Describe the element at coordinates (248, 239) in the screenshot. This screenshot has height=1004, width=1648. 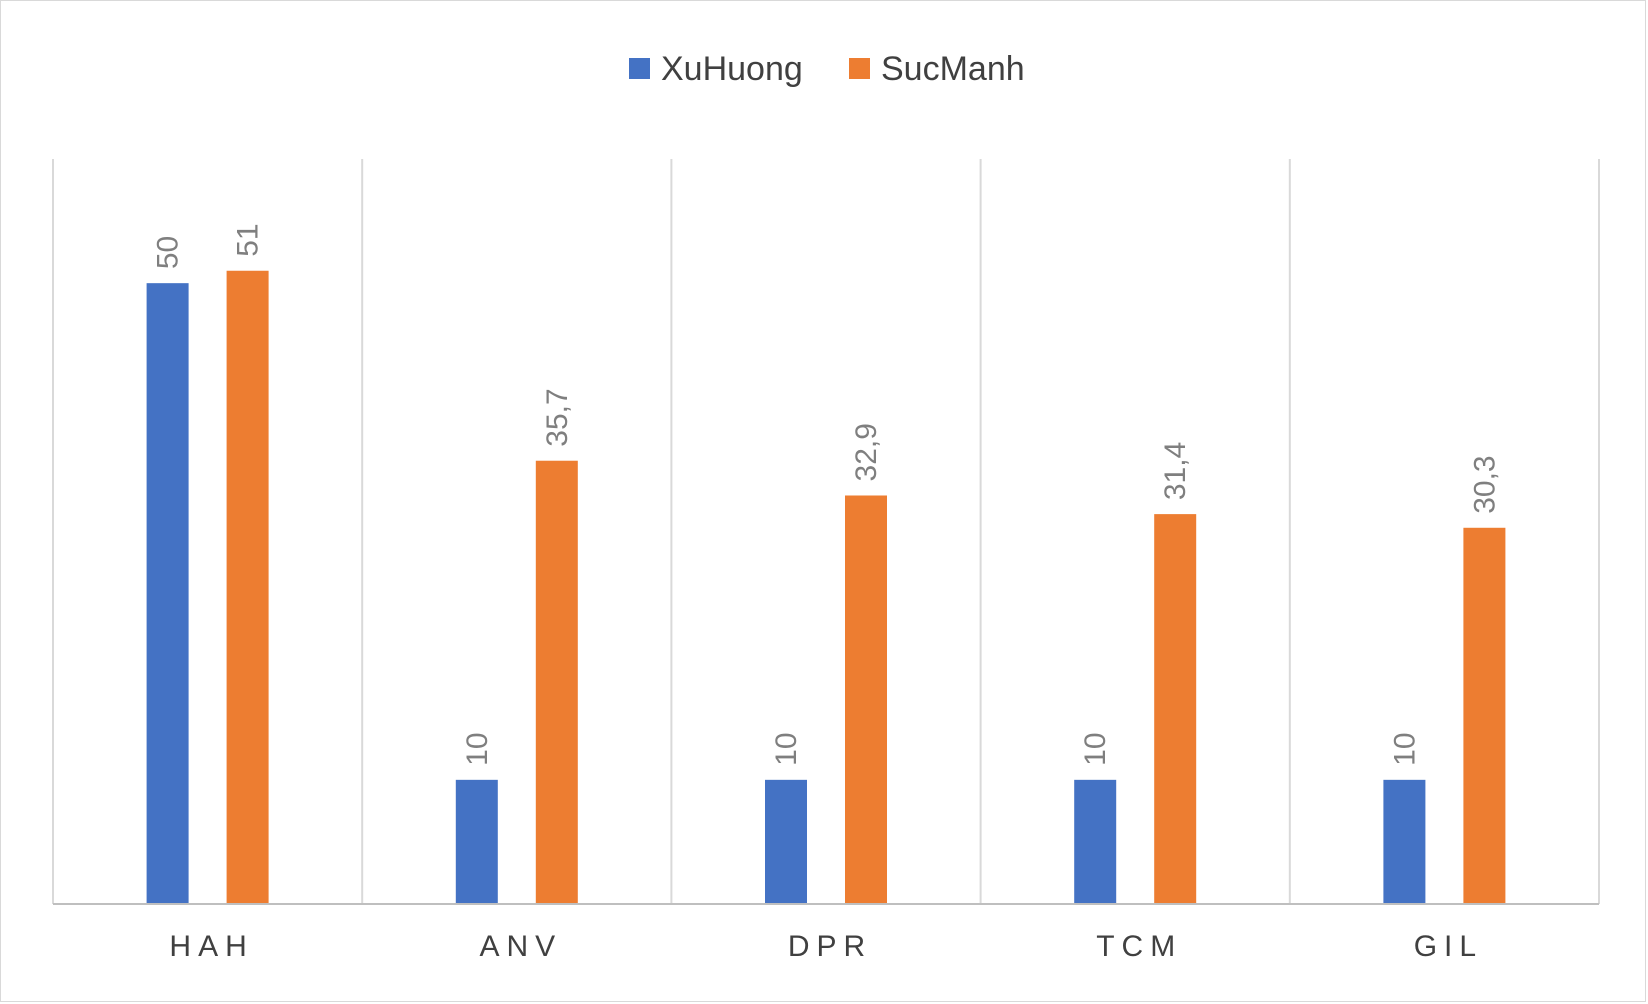
I see `data-label: 51` at that location.